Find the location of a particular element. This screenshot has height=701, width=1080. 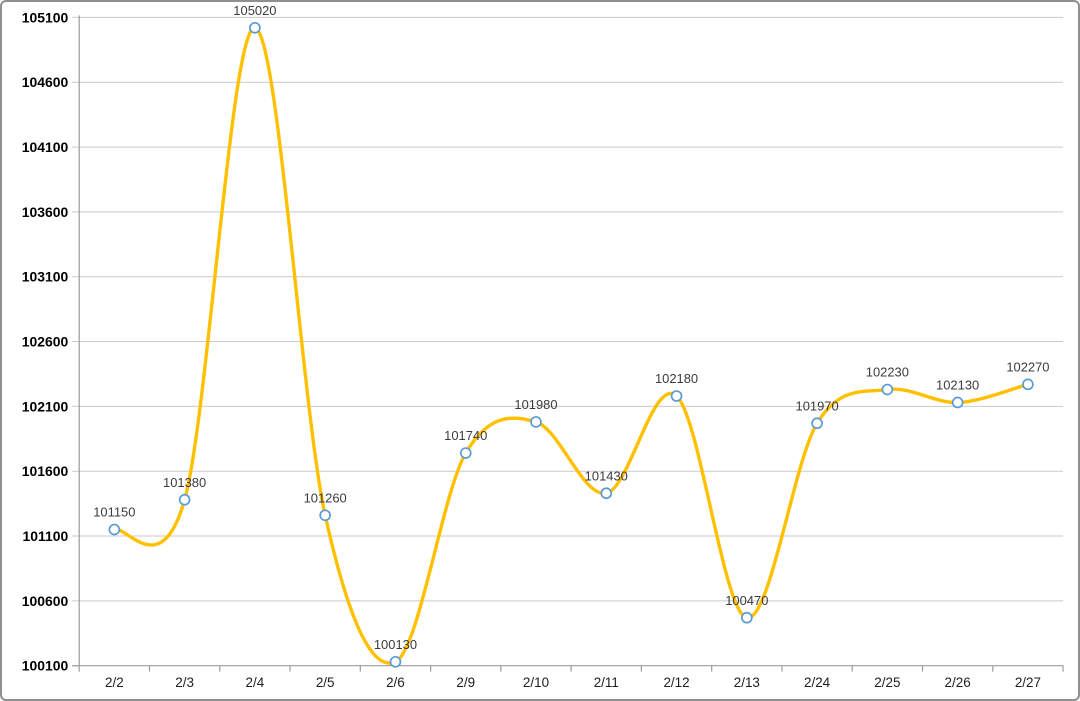

data-point-label: 101150 is located at coordinates (114, 512).